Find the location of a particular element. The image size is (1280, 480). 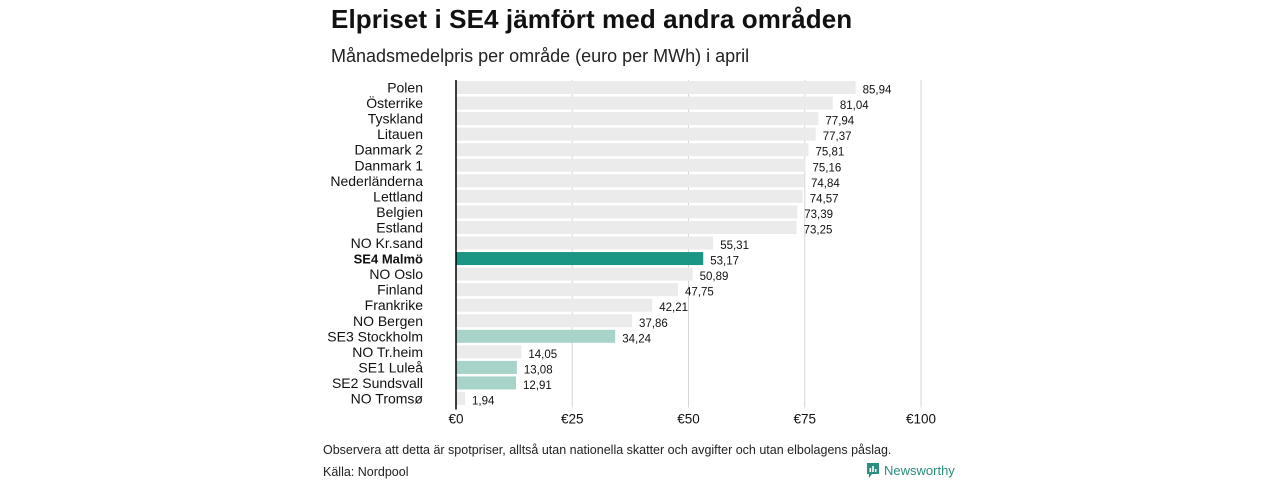

category-label: SE2 Sundsvall is located at coordinates (377, 383).